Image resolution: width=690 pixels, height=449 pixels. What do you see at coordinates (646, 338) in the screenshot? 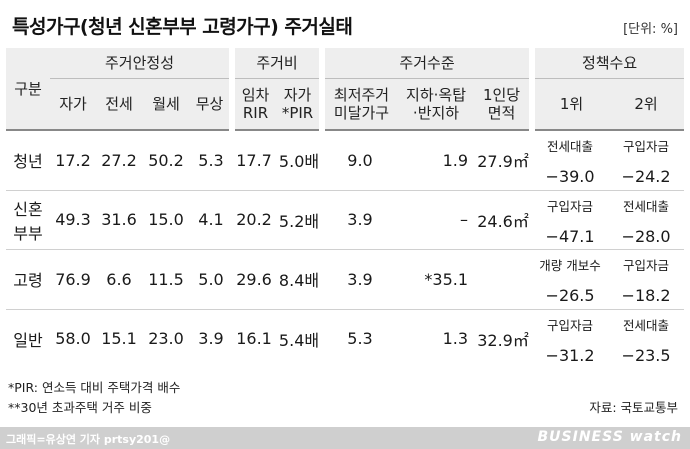
I see `cell-policy-rank2: 전세대출 −23.5` at bounding box center [646, 338].